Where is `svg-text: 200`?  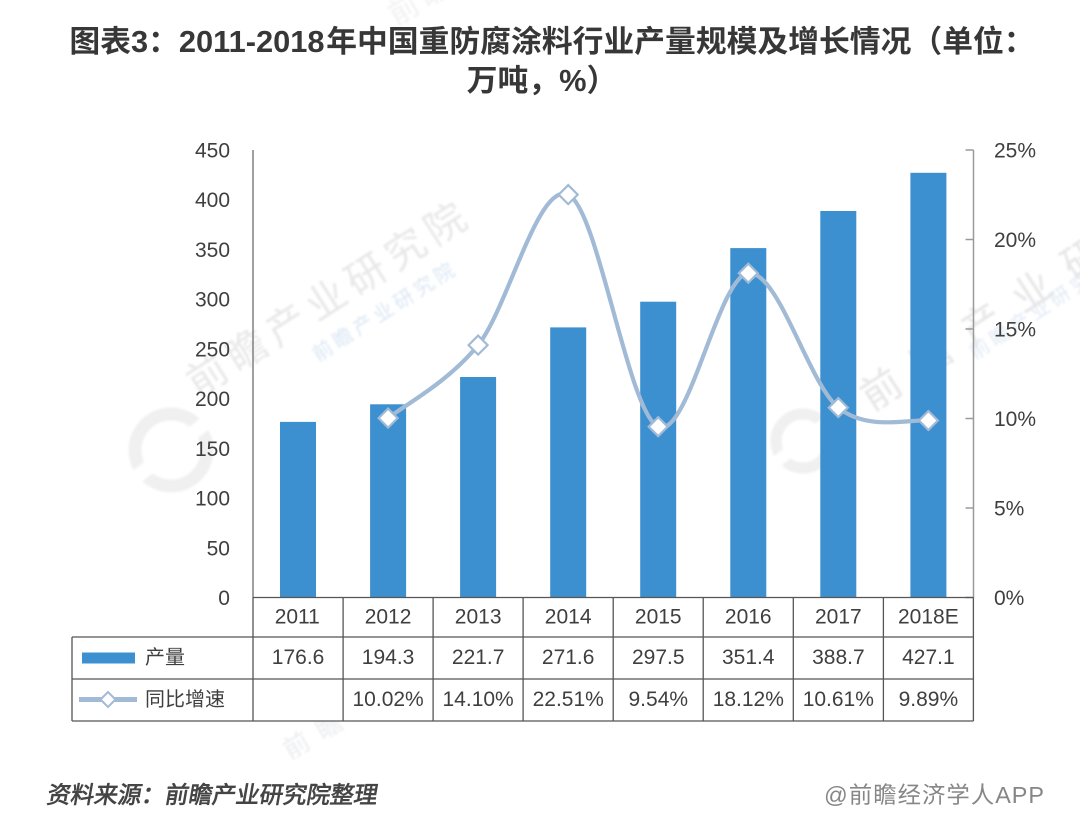
svg-text: 200 is located at coordinates (212, 399).